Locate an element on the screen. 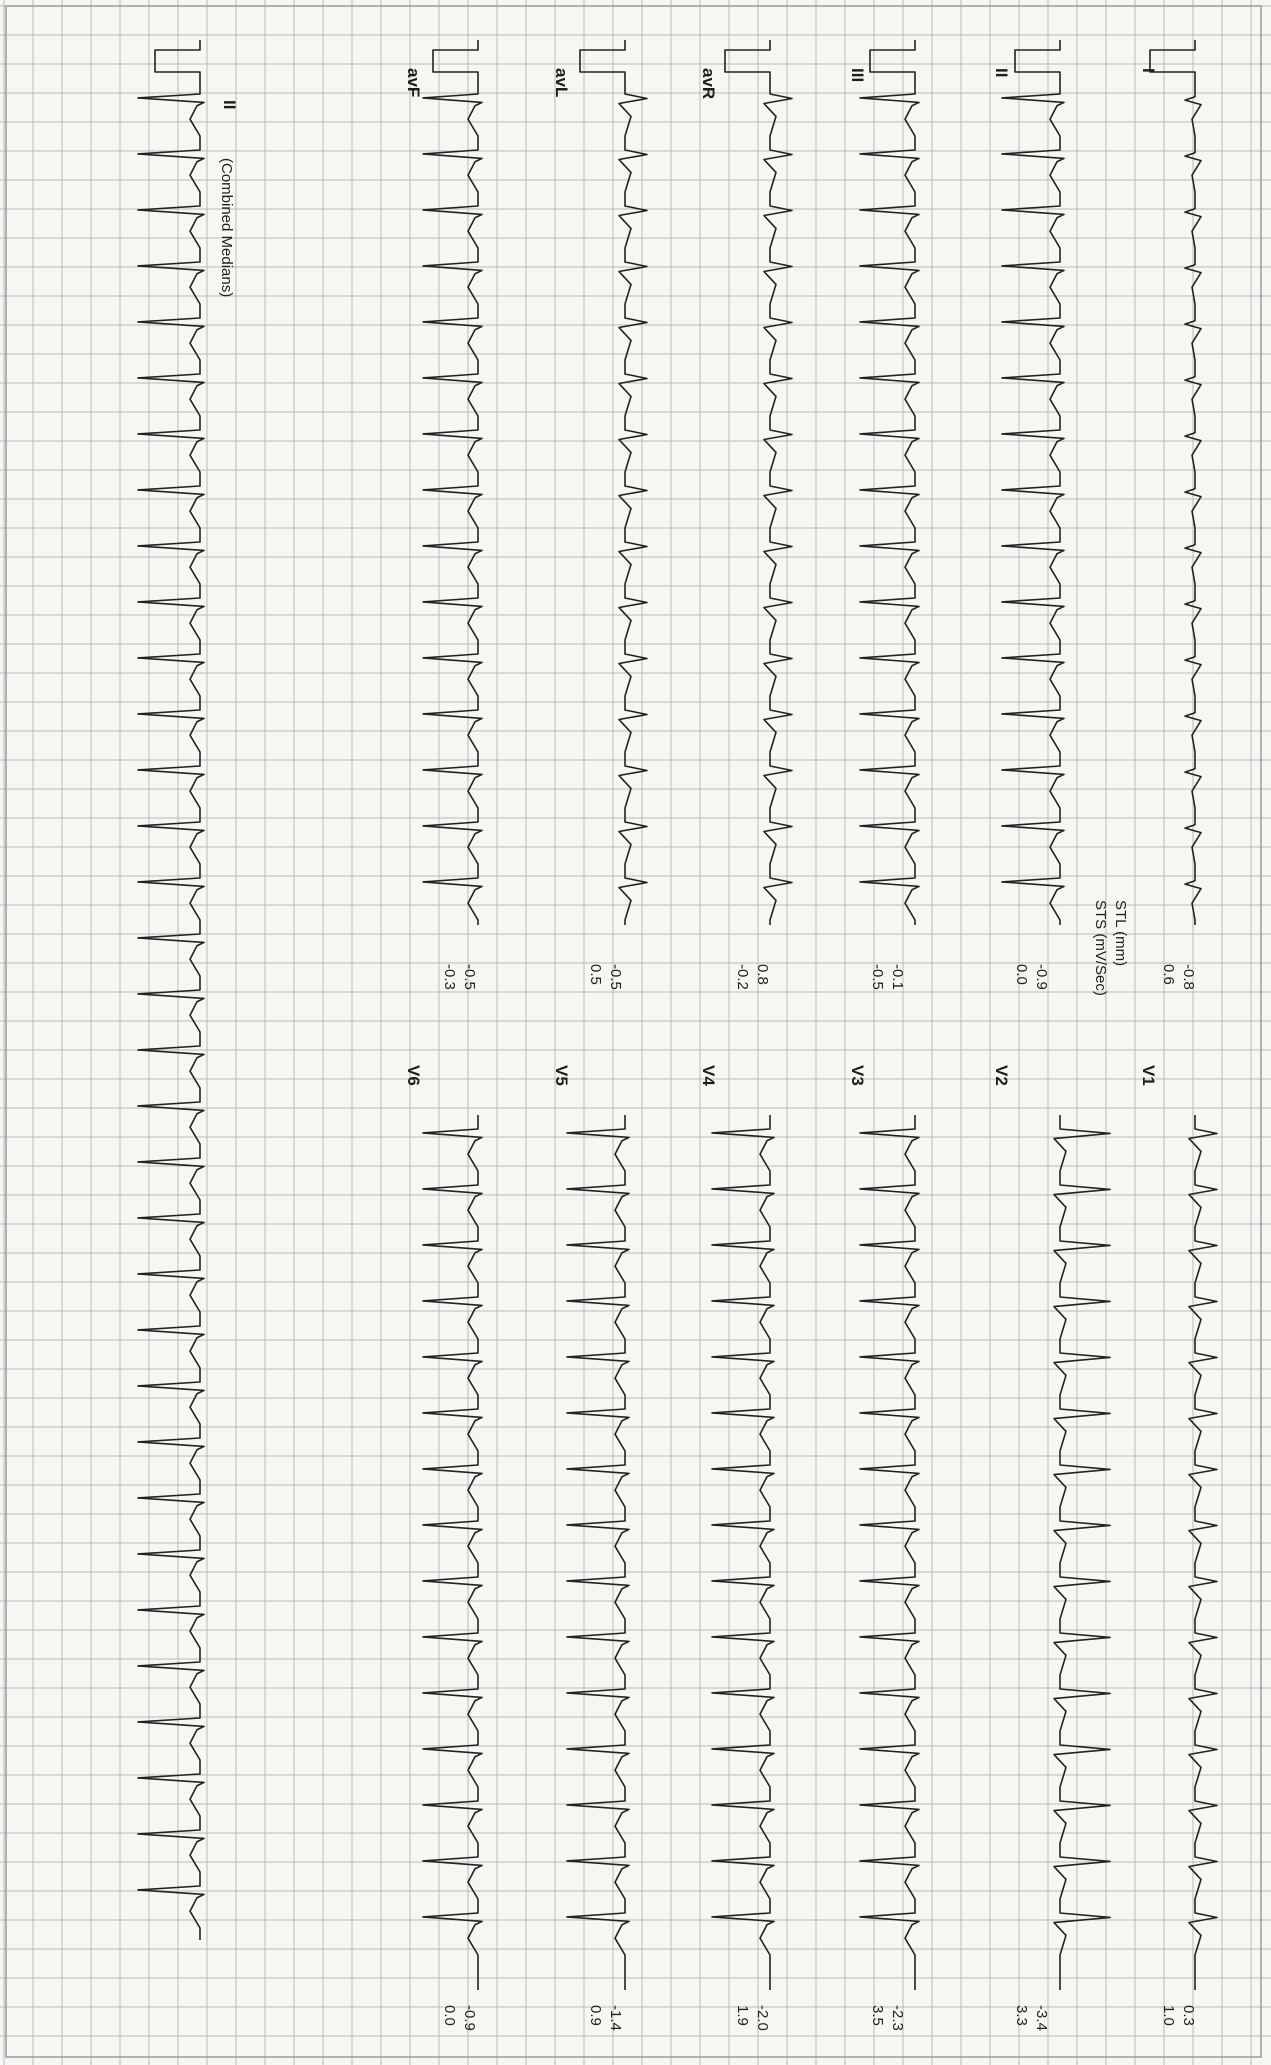  trace-lead-I is located at coordinates (1175, 482).